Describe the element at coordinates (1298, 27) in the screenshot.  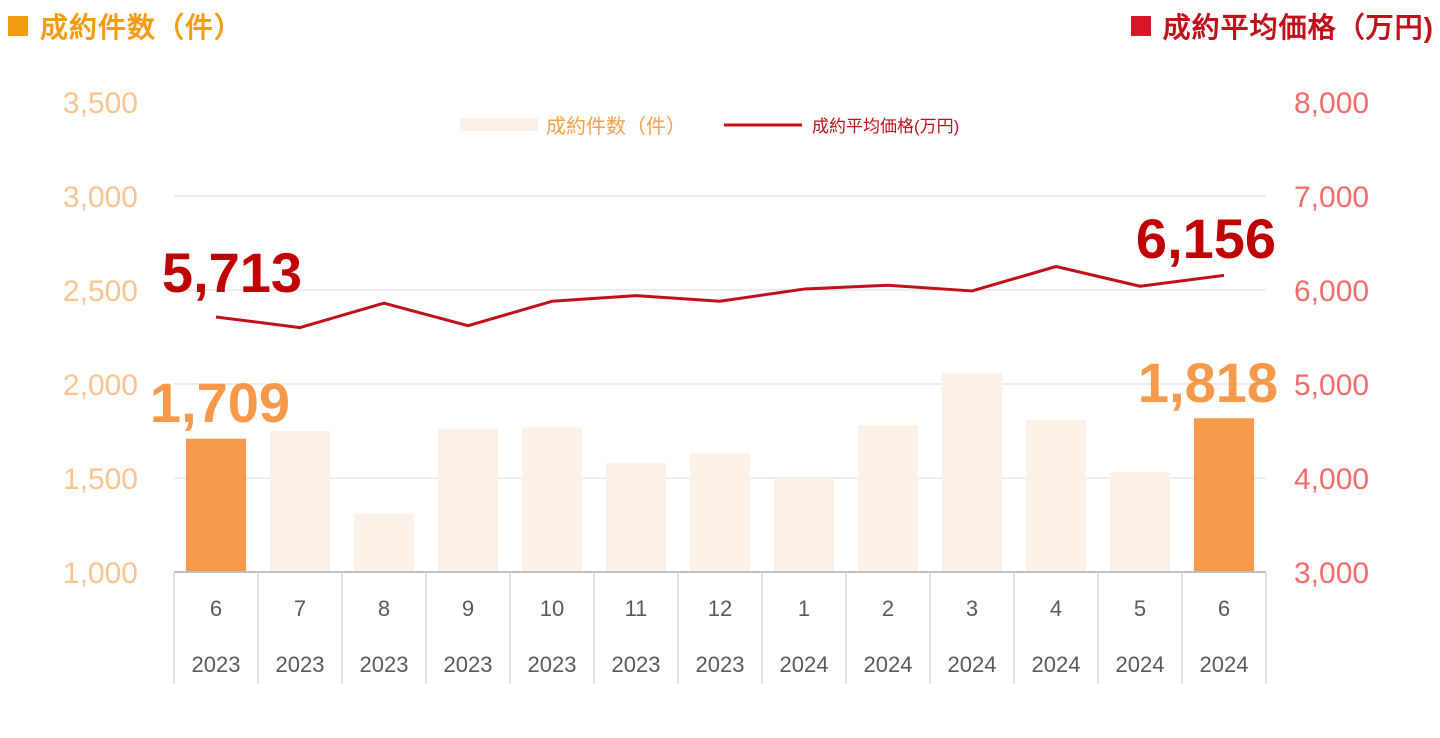
I see `right-header-title: 成約平均価格（万円)` at that location.